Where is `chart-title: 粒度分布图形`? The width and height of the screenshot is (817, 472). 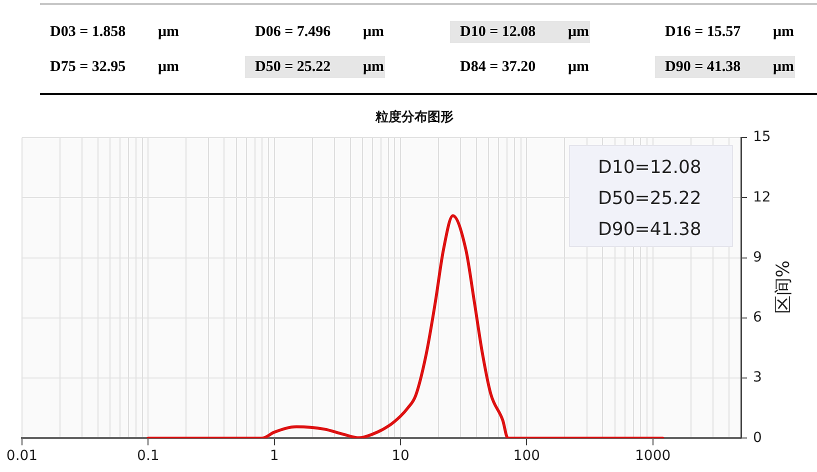 chart-title: 粒度分布图形 is located at coordinates (414, 117).